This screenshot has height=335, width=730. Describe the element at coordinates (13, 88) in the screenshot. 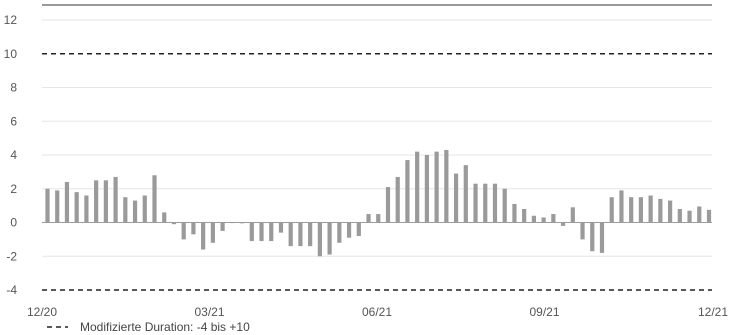

I see `y-tick-label: 8` at that location.